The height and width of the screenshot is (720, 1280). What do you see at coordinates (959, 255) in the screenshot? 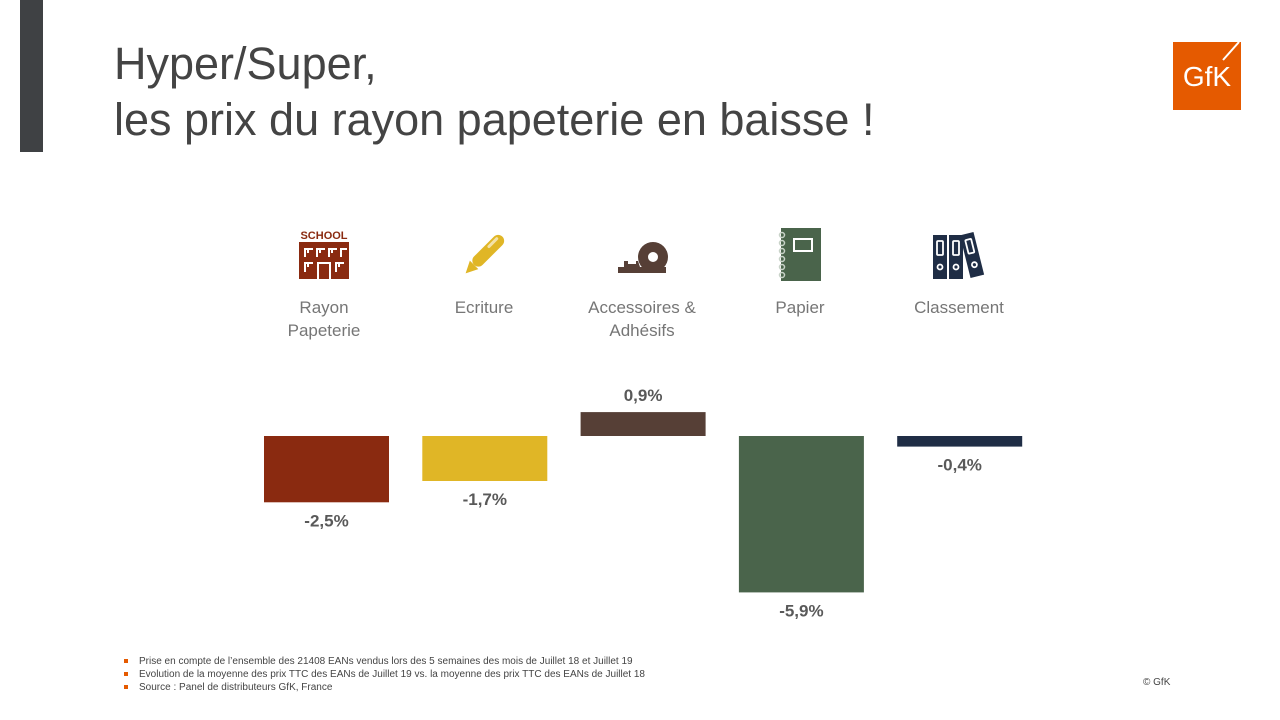
I see `binders-icon` at bounding box center [959, 255].